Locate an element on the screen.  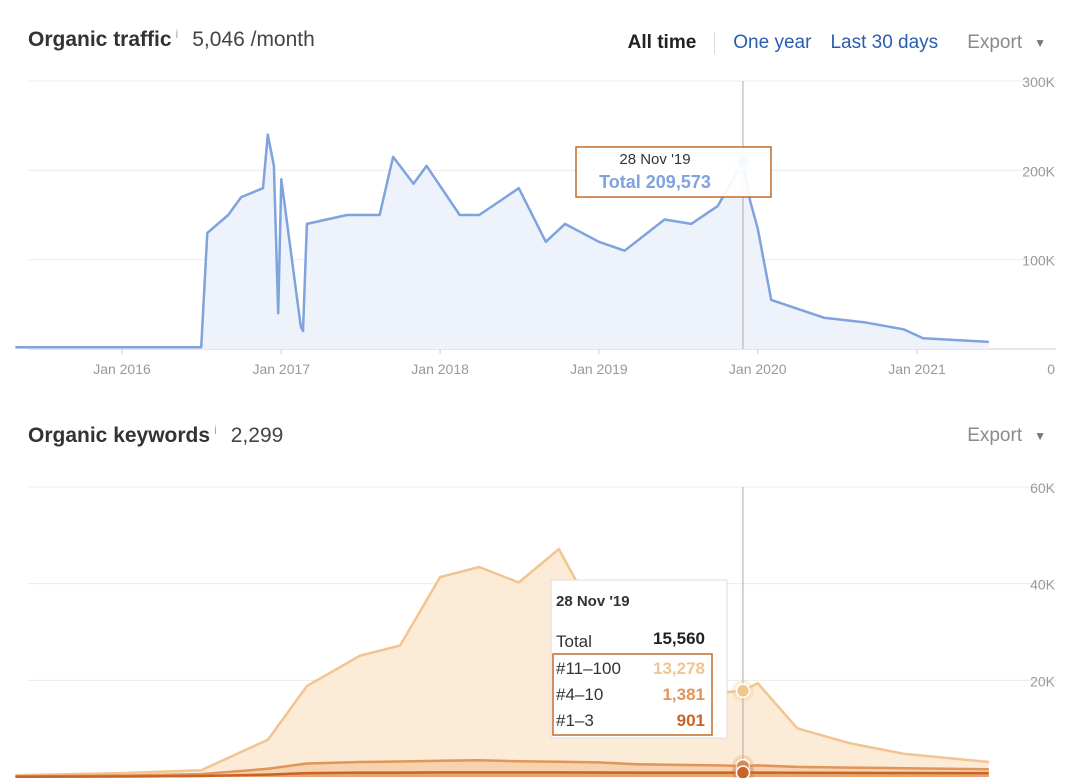
keywords-controls: Export ▼ is located at coordinates (1006, 436).